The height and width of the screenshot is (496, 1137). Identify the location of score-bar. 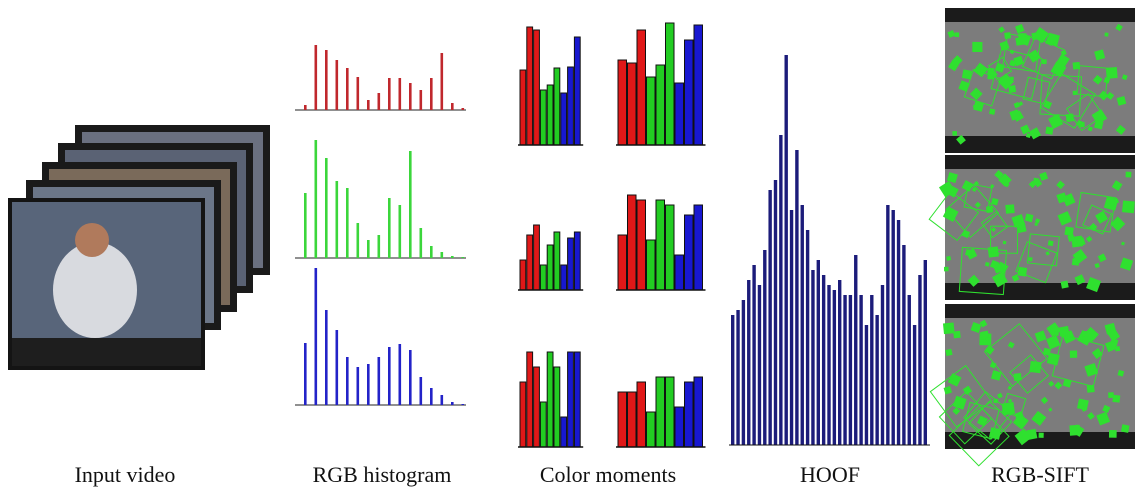
(106, 352).